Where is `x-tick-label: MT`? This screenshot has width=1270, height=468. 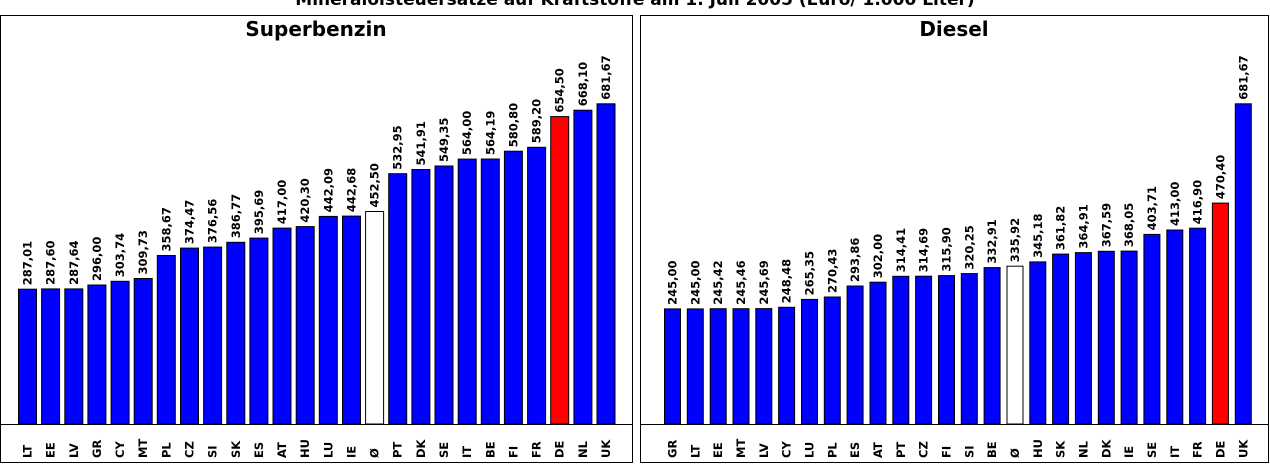 x-tick-label: MT is located at coordinates (741, 448).